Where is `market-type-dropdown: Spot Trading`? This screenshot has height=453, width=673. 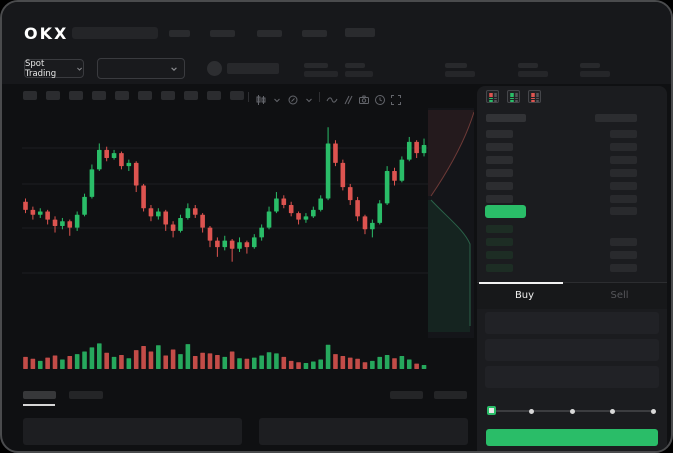
market-type-dropdown: Spot Trading is located at coordinates (54, 69).